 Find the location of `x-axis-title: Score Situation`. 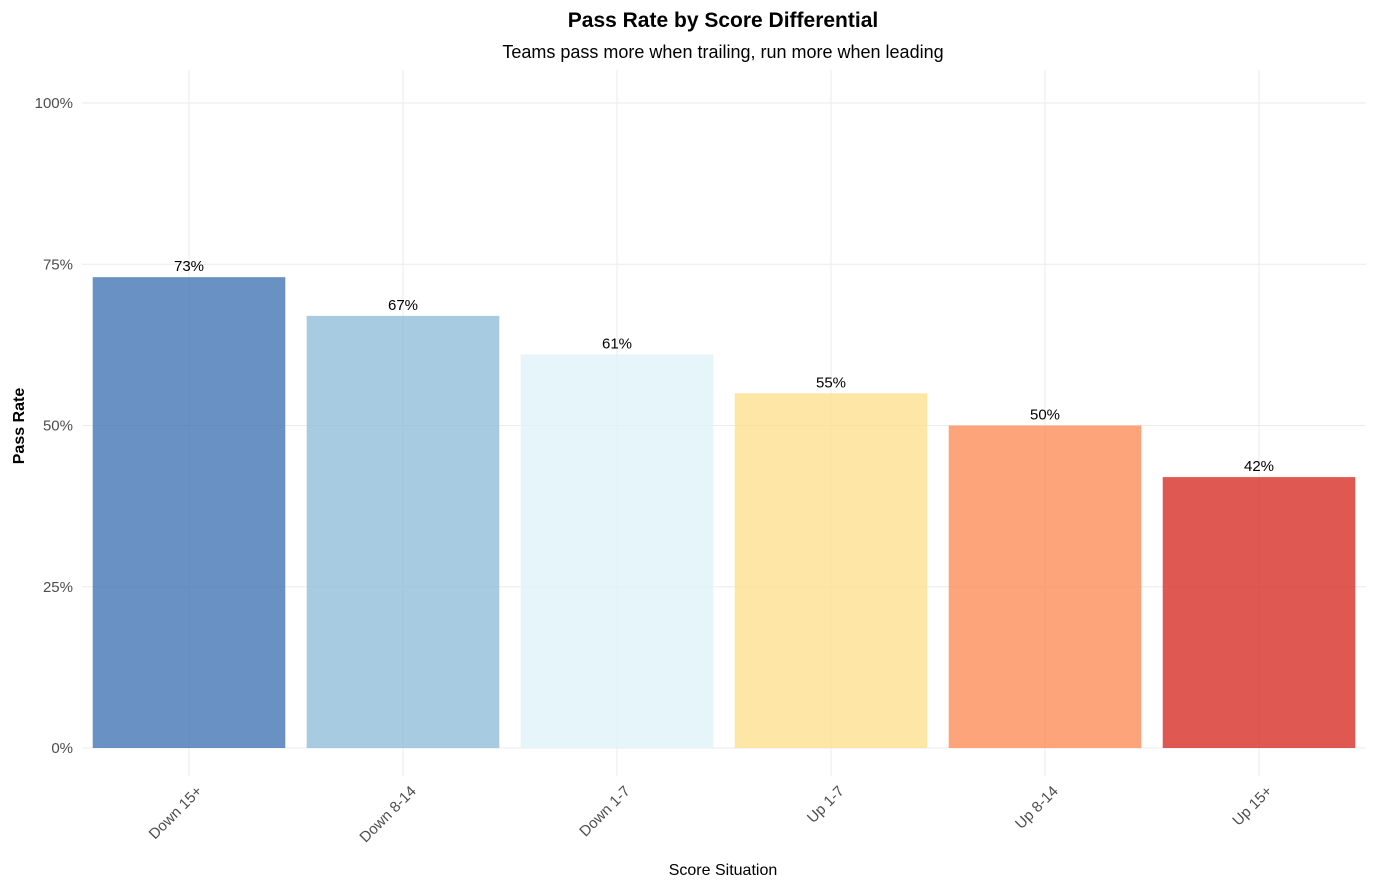

x-axis-title: Score Situation is located at coordinates (723, 870).